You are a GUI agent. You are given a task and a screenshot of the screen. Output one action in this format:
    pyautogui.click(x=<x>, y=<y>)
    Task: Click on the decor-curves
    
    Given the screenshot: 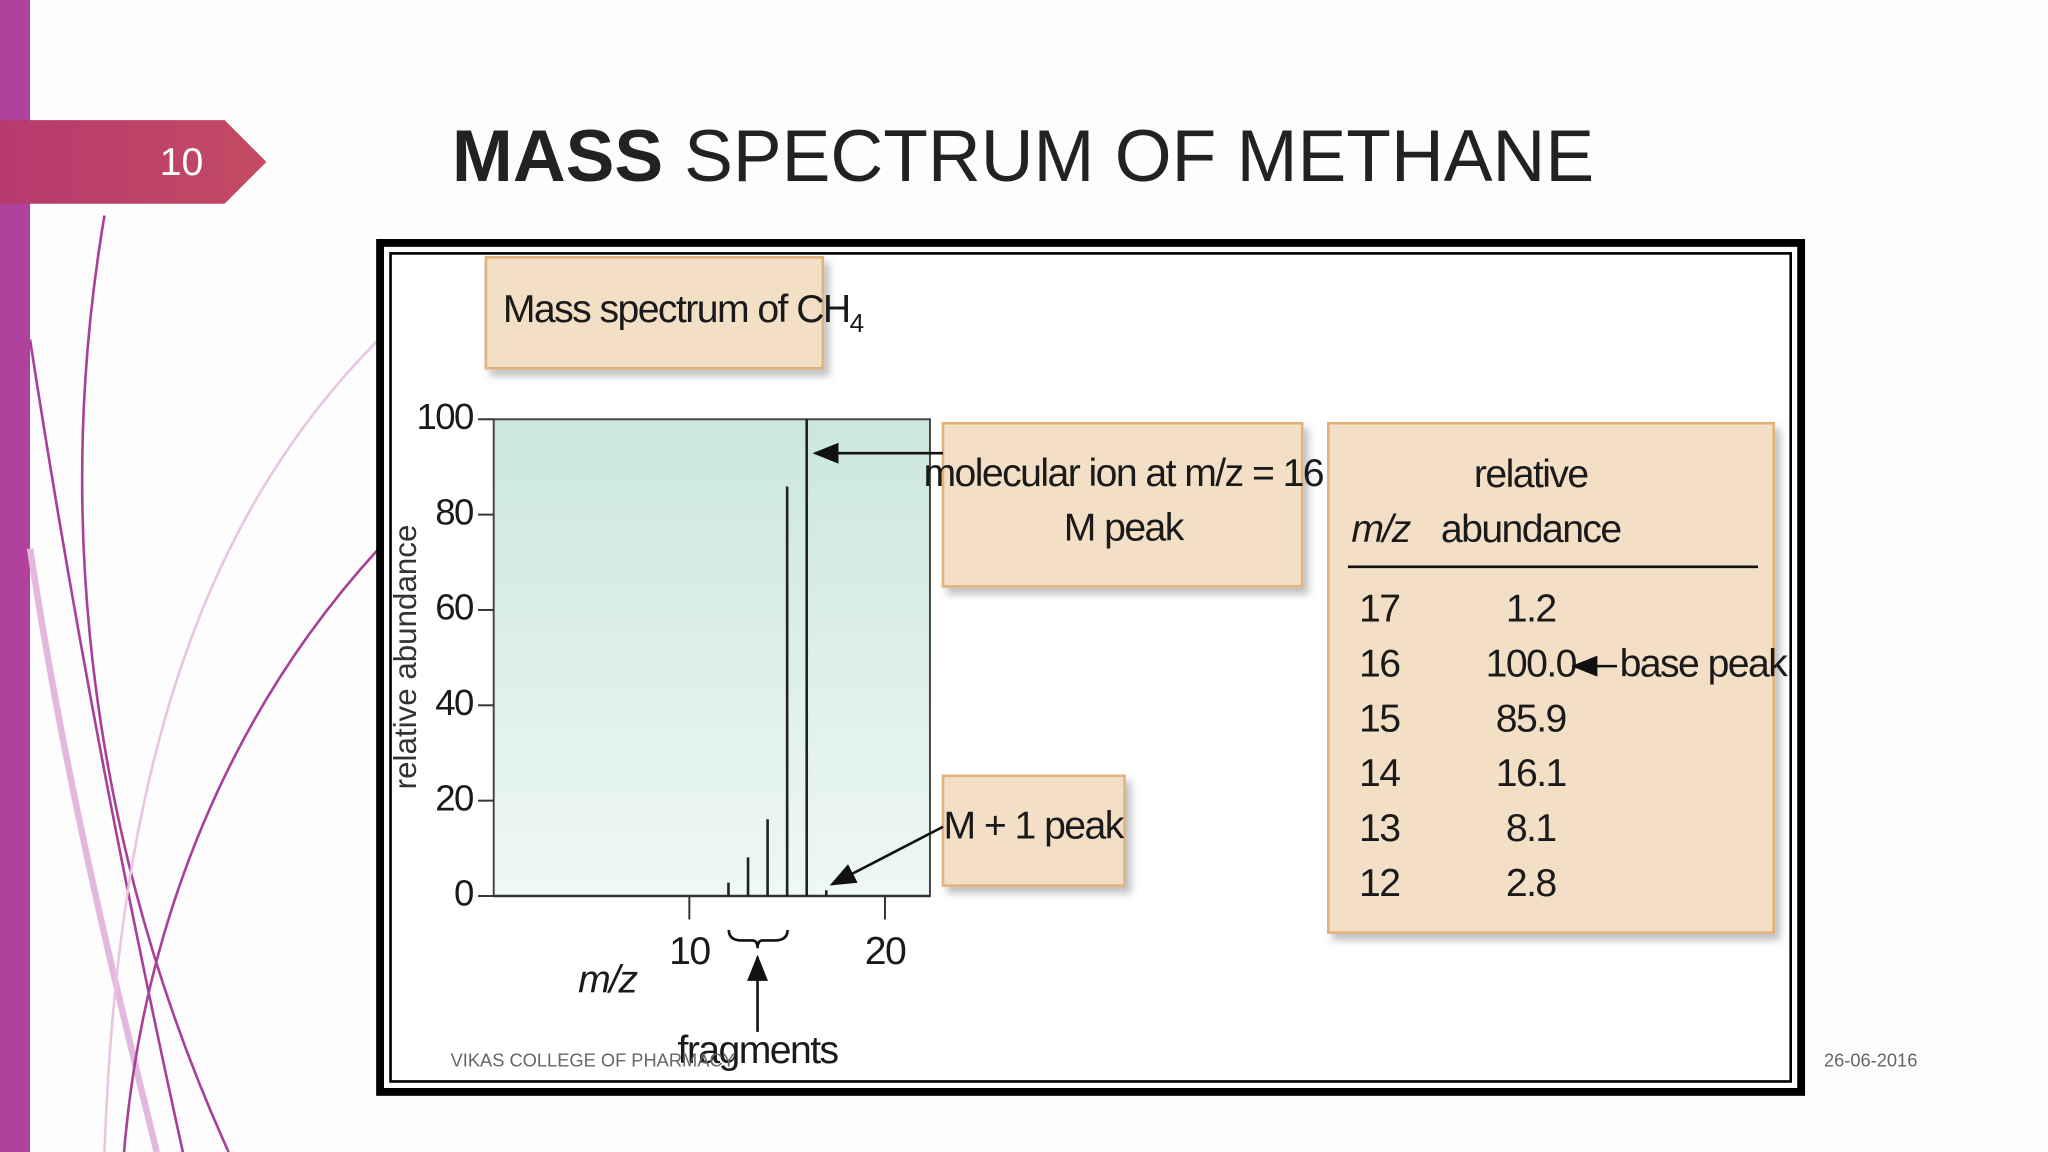 What is the action you would take?
    pyautogui.click(x=203, y=683)
    